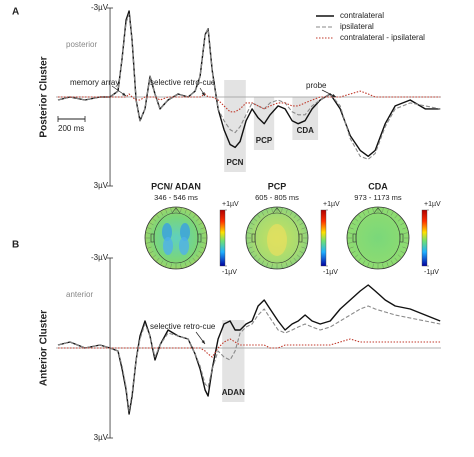 This screenshot has width=474, height=457. What do you see at coordinates (101, 437) in the screenshot?
I see `y-tick-label: 3µV` at bounding box center [101, 437].